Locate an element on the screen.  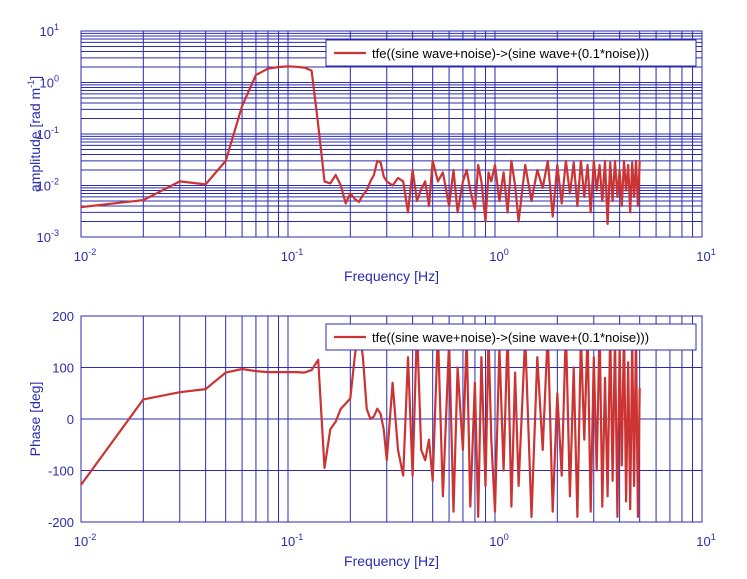
y-tick-label: -200 is located at coordinates (61, 522).